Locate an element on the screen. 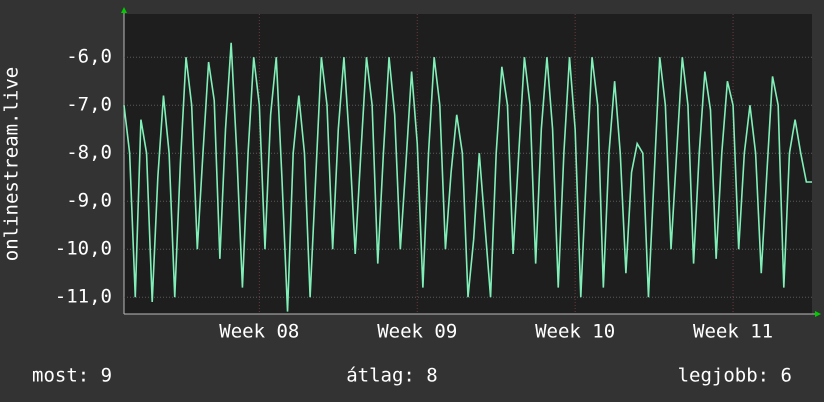  stat-max: legjobb: 6 is located at coordinates (735, 376).